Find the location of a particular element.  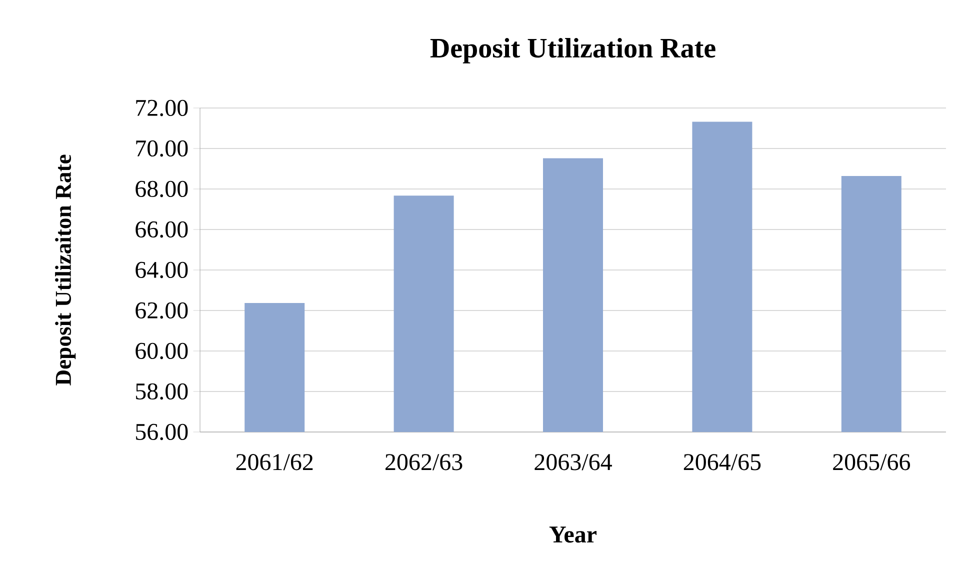

x-tick-label: 2062/63 is located at coordinates (424, 462).